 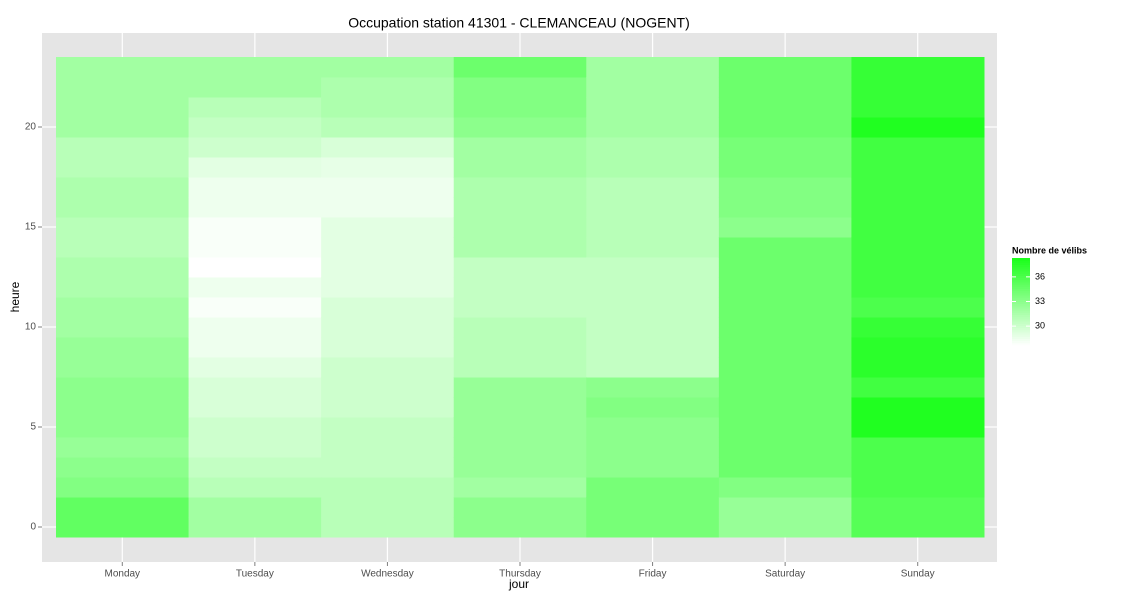 What do you see at coordinates (520, 574) in the screenshot?
I see `x-tick-label: Thursday` at bounding box center [520, 574].